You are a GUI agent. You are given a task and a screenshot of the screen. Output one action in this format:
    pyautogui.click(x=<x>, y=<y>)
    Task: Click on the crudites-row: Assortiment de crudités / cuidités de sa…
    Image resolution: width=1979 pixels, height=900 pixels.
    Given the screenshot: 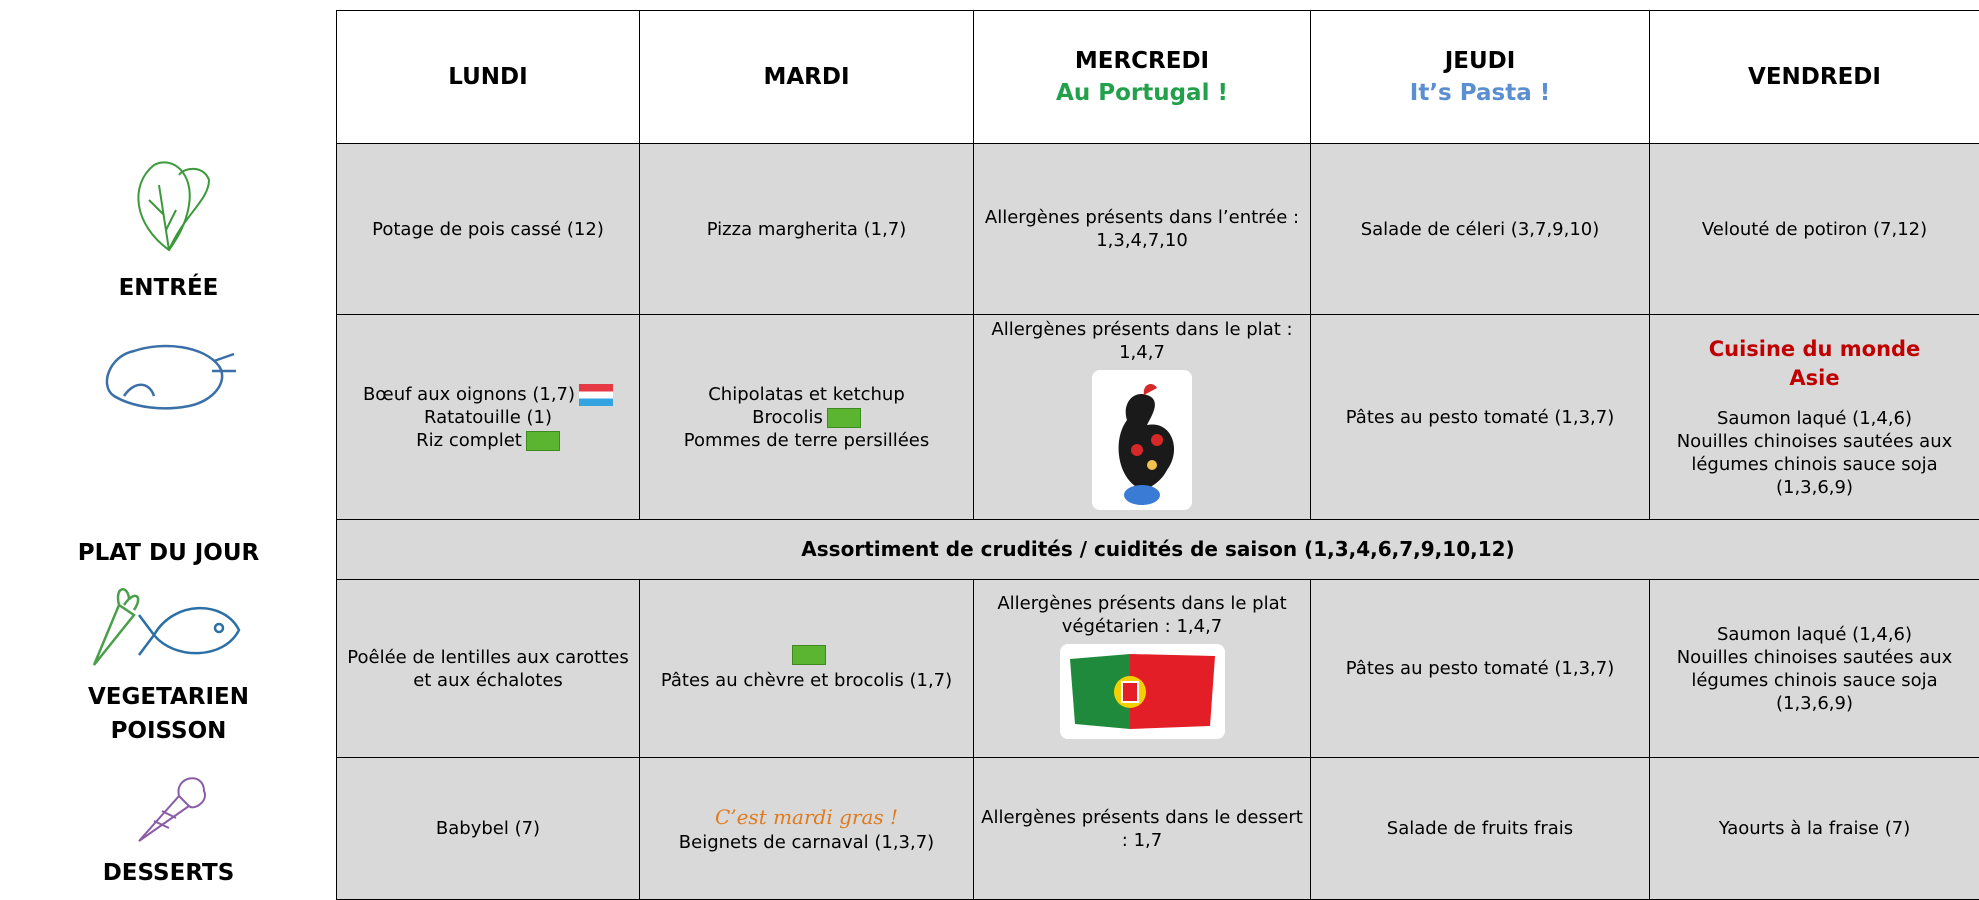 What is the action you would take?
    pyautogui.click(x=1157, y=549)
    